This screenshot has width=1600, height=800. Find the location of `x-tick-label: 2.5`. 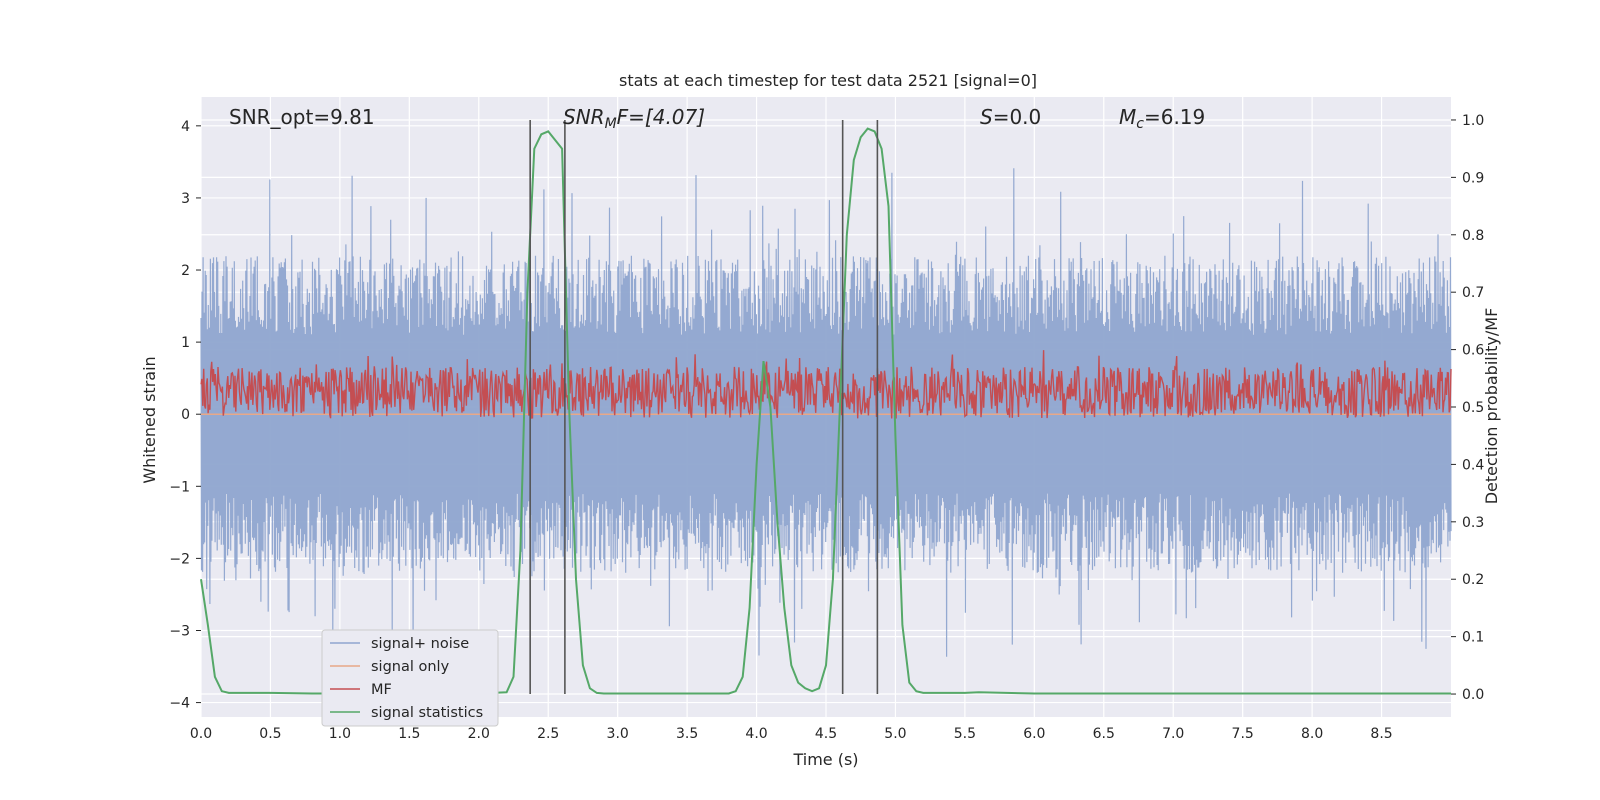

x-tick-label: 2.5 is located at coordinates (548, 734).